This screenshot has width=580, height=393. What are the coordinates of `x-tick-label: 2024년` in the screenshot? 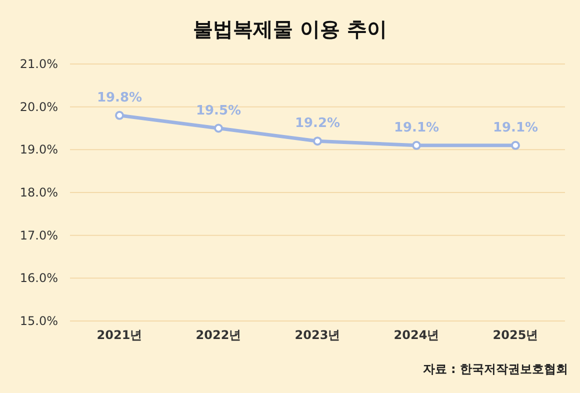 It's located at (417, 335).